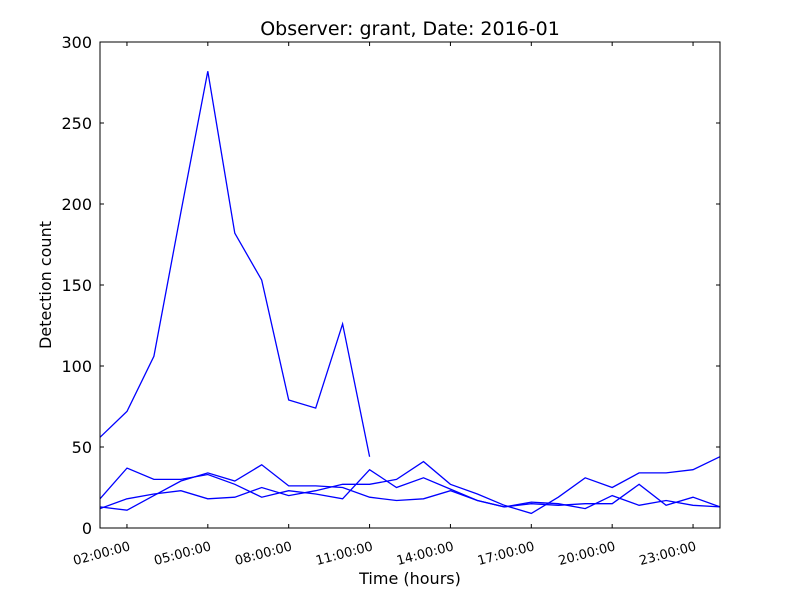 The image size is (800, 600). What do you see at coordinates (102, 554) in the screenshot?
I see `x-tick-label: 02:00:00` at bounding box center [102, 554].